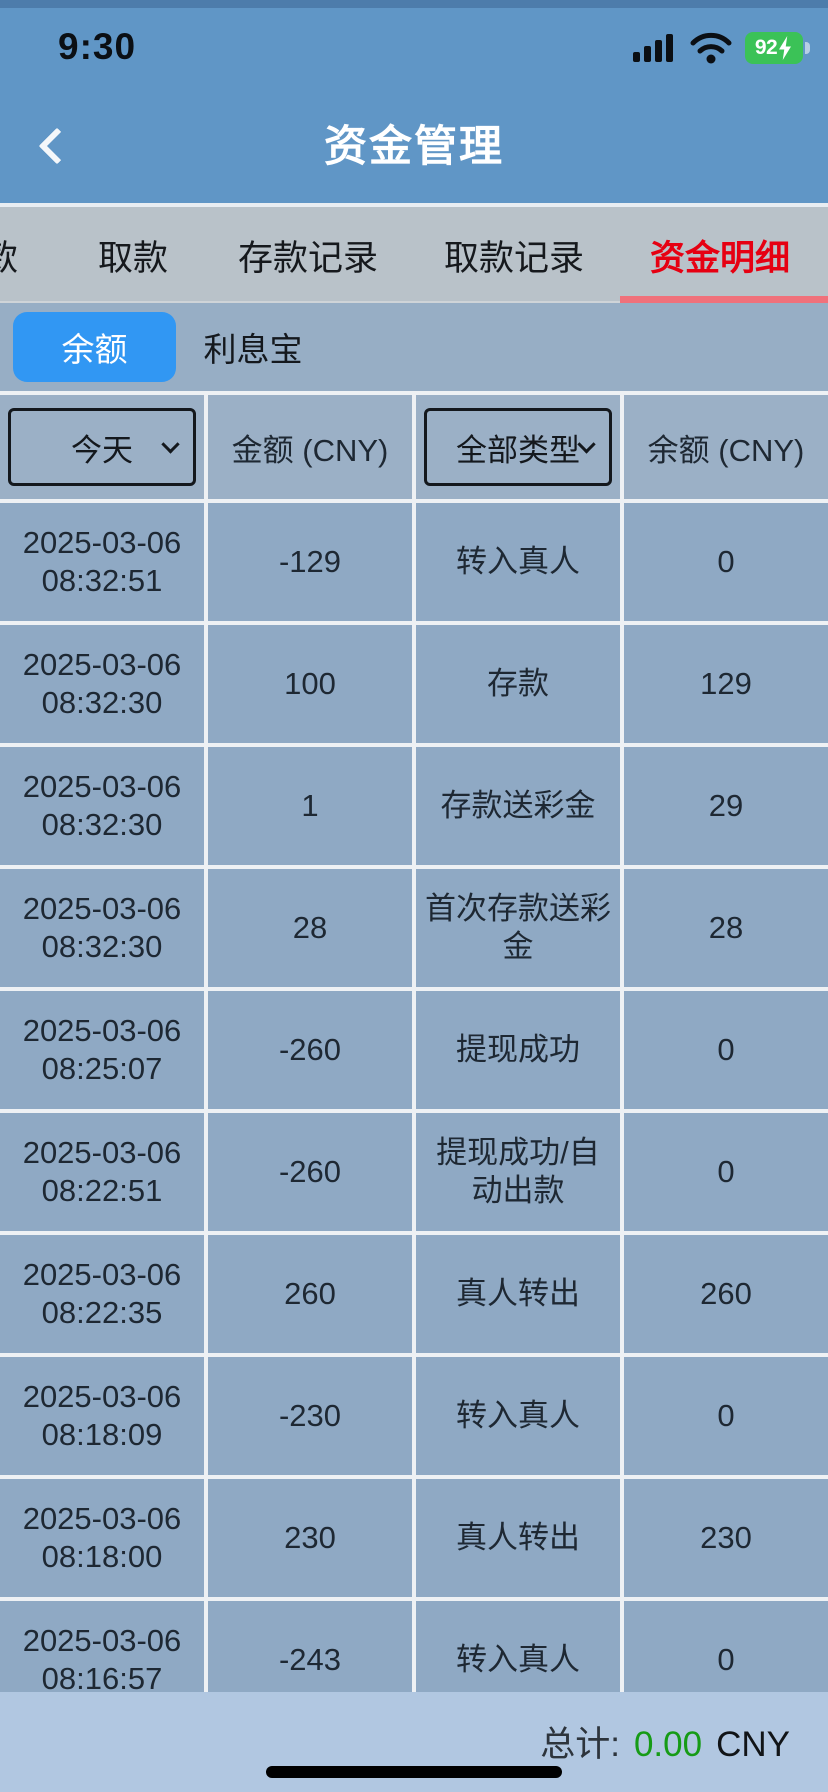 Image resolution: width=828 pixels, height=1792 pixels. What do you see at coordinates (132, 258) in the screenshot?
I see `tab-withdraw: 取款` at bounding box center [132, 258].